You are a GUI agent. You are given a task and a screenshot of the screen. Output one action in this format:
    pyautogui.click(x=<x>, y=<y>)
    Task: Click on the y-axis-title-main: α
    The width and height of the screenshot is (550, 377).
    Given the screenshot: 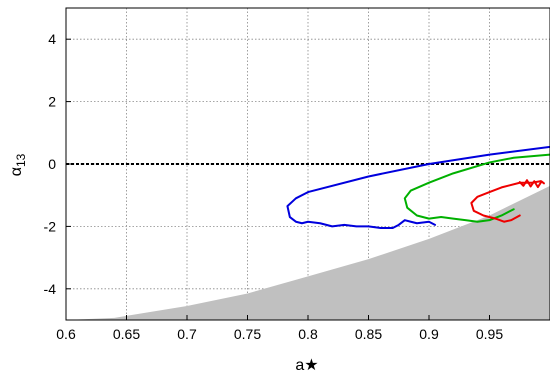 What is the action you would take?
    pyautogui.click(x=16, y=171)
    